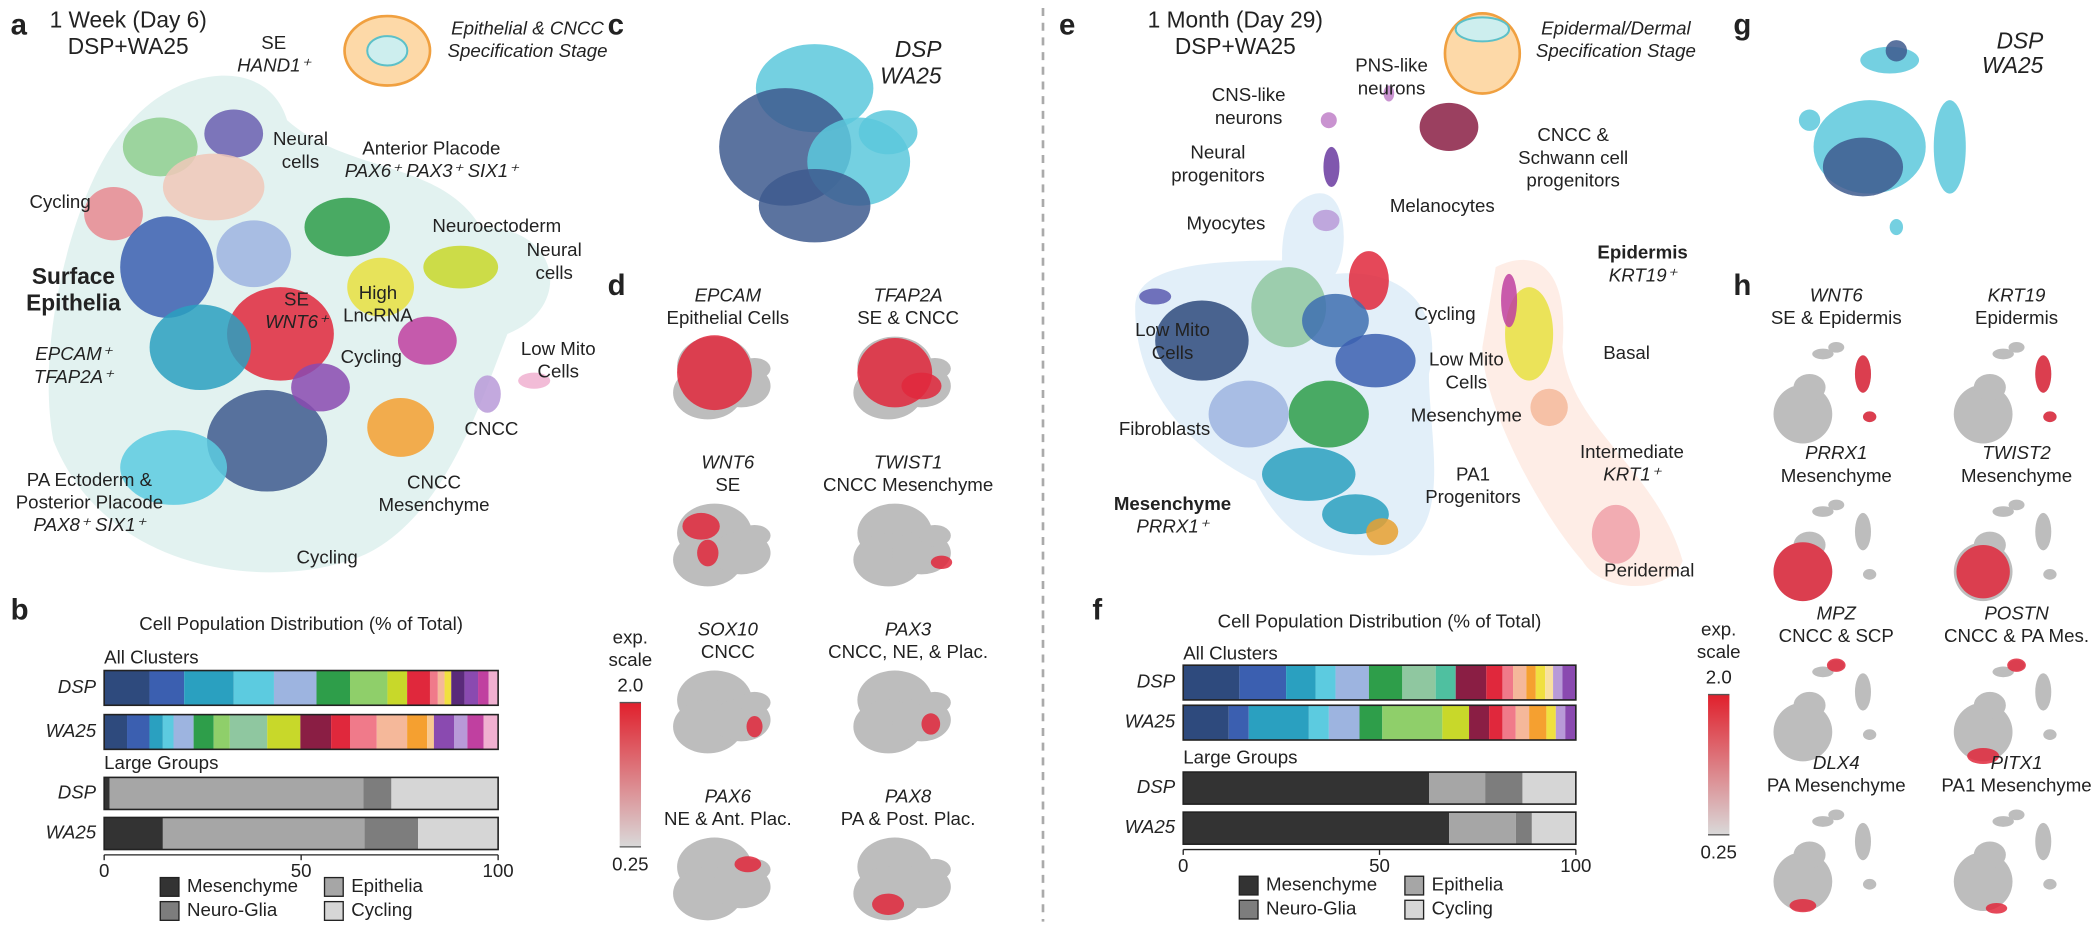 The image size is (2094, 927). What do you see at coordinates (1836, 452) in the screenshot?
I see `gene-name: PRRX1` at bounding box center [1836, 452].